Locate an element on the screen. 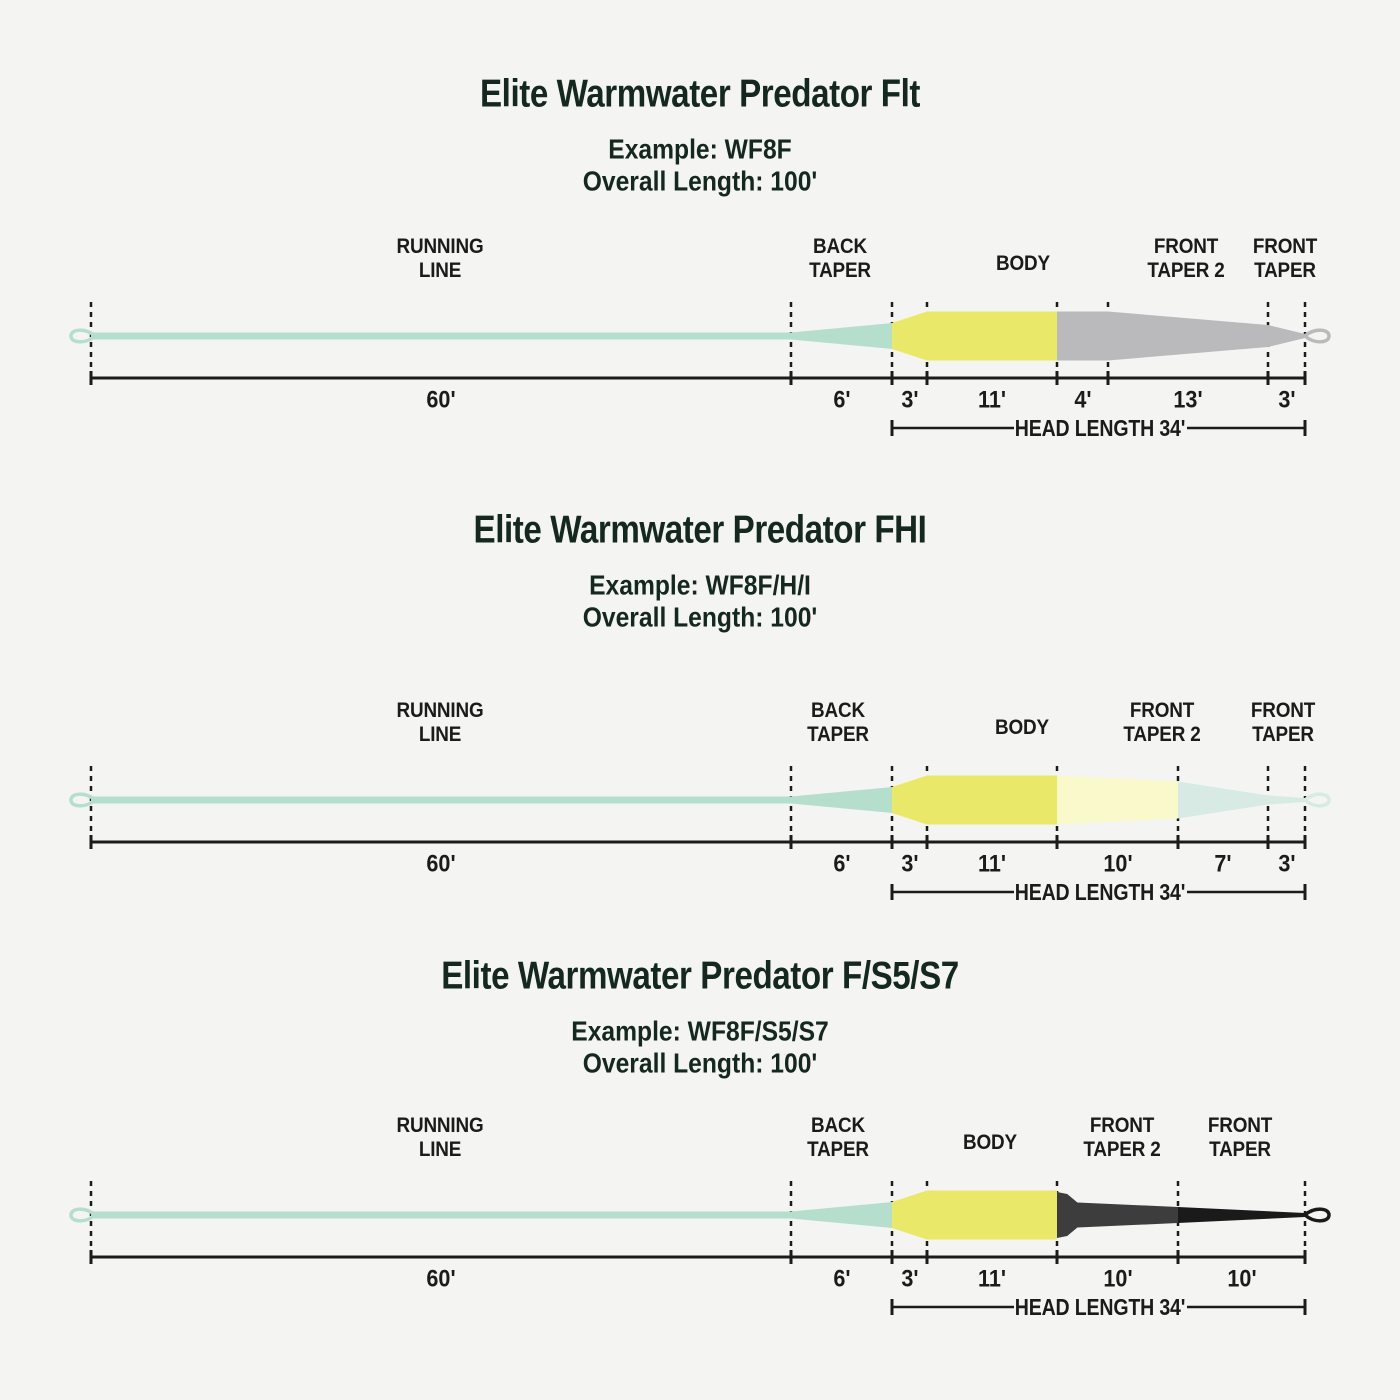 The image size is (1400, 1400). measurement-label: 4' is located at coordinates (1082, 400).